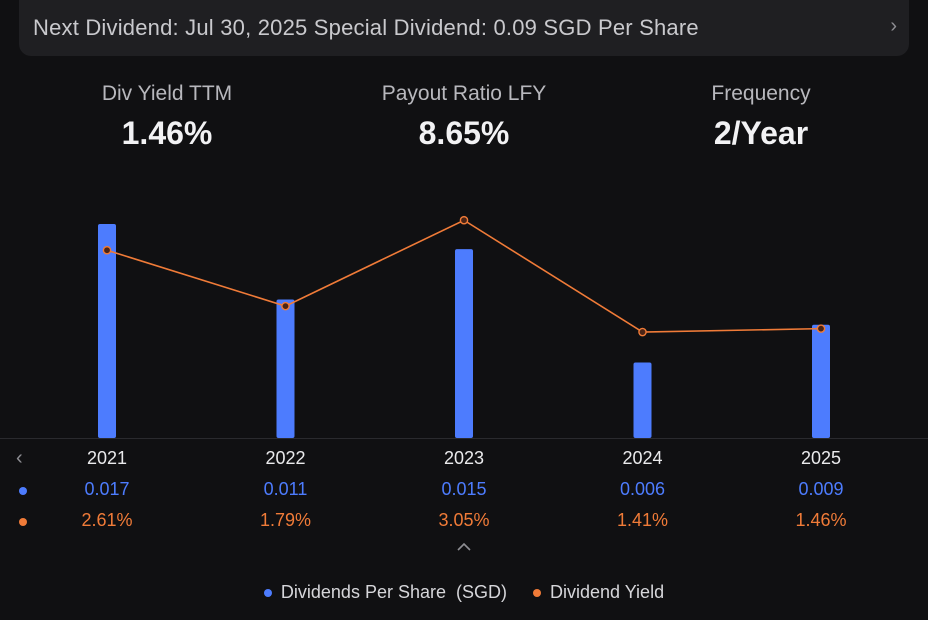  I want to click on dps-row-cell-2024: 0.006, so click(642, 489).